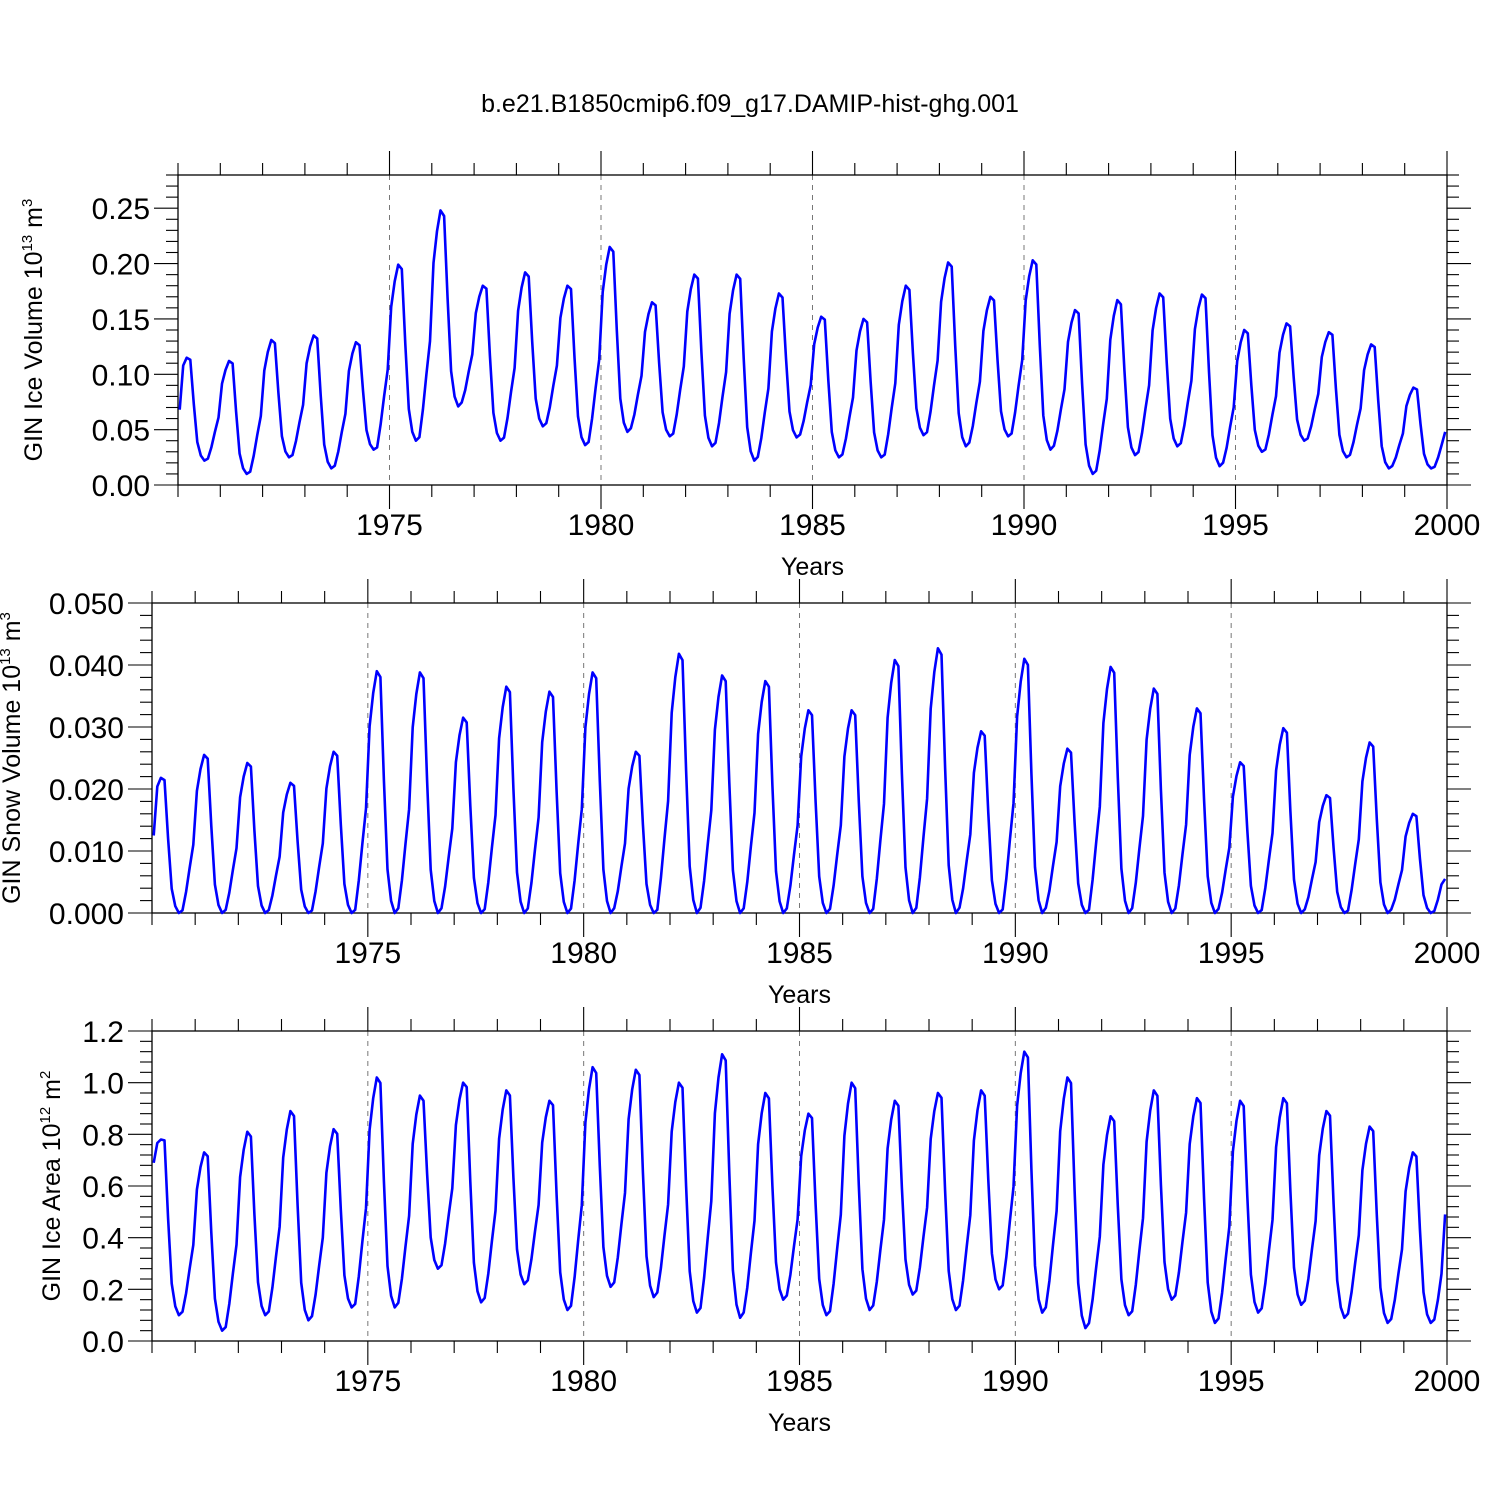 This screenshot has width=1500, height=1500. Describe the element at coordinates (103, 1084) in the screenshot. I see `y-tick-label: 1.0` at that location.